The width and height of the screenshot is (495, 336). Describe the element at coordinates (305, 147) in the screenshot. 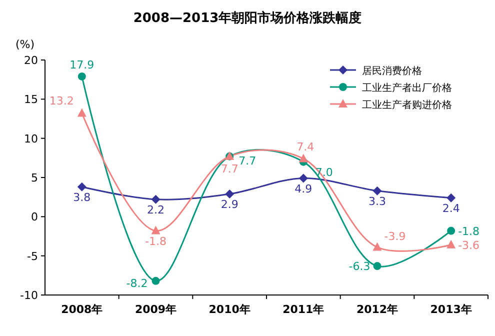

I see `data-label: 7.4` at that location.